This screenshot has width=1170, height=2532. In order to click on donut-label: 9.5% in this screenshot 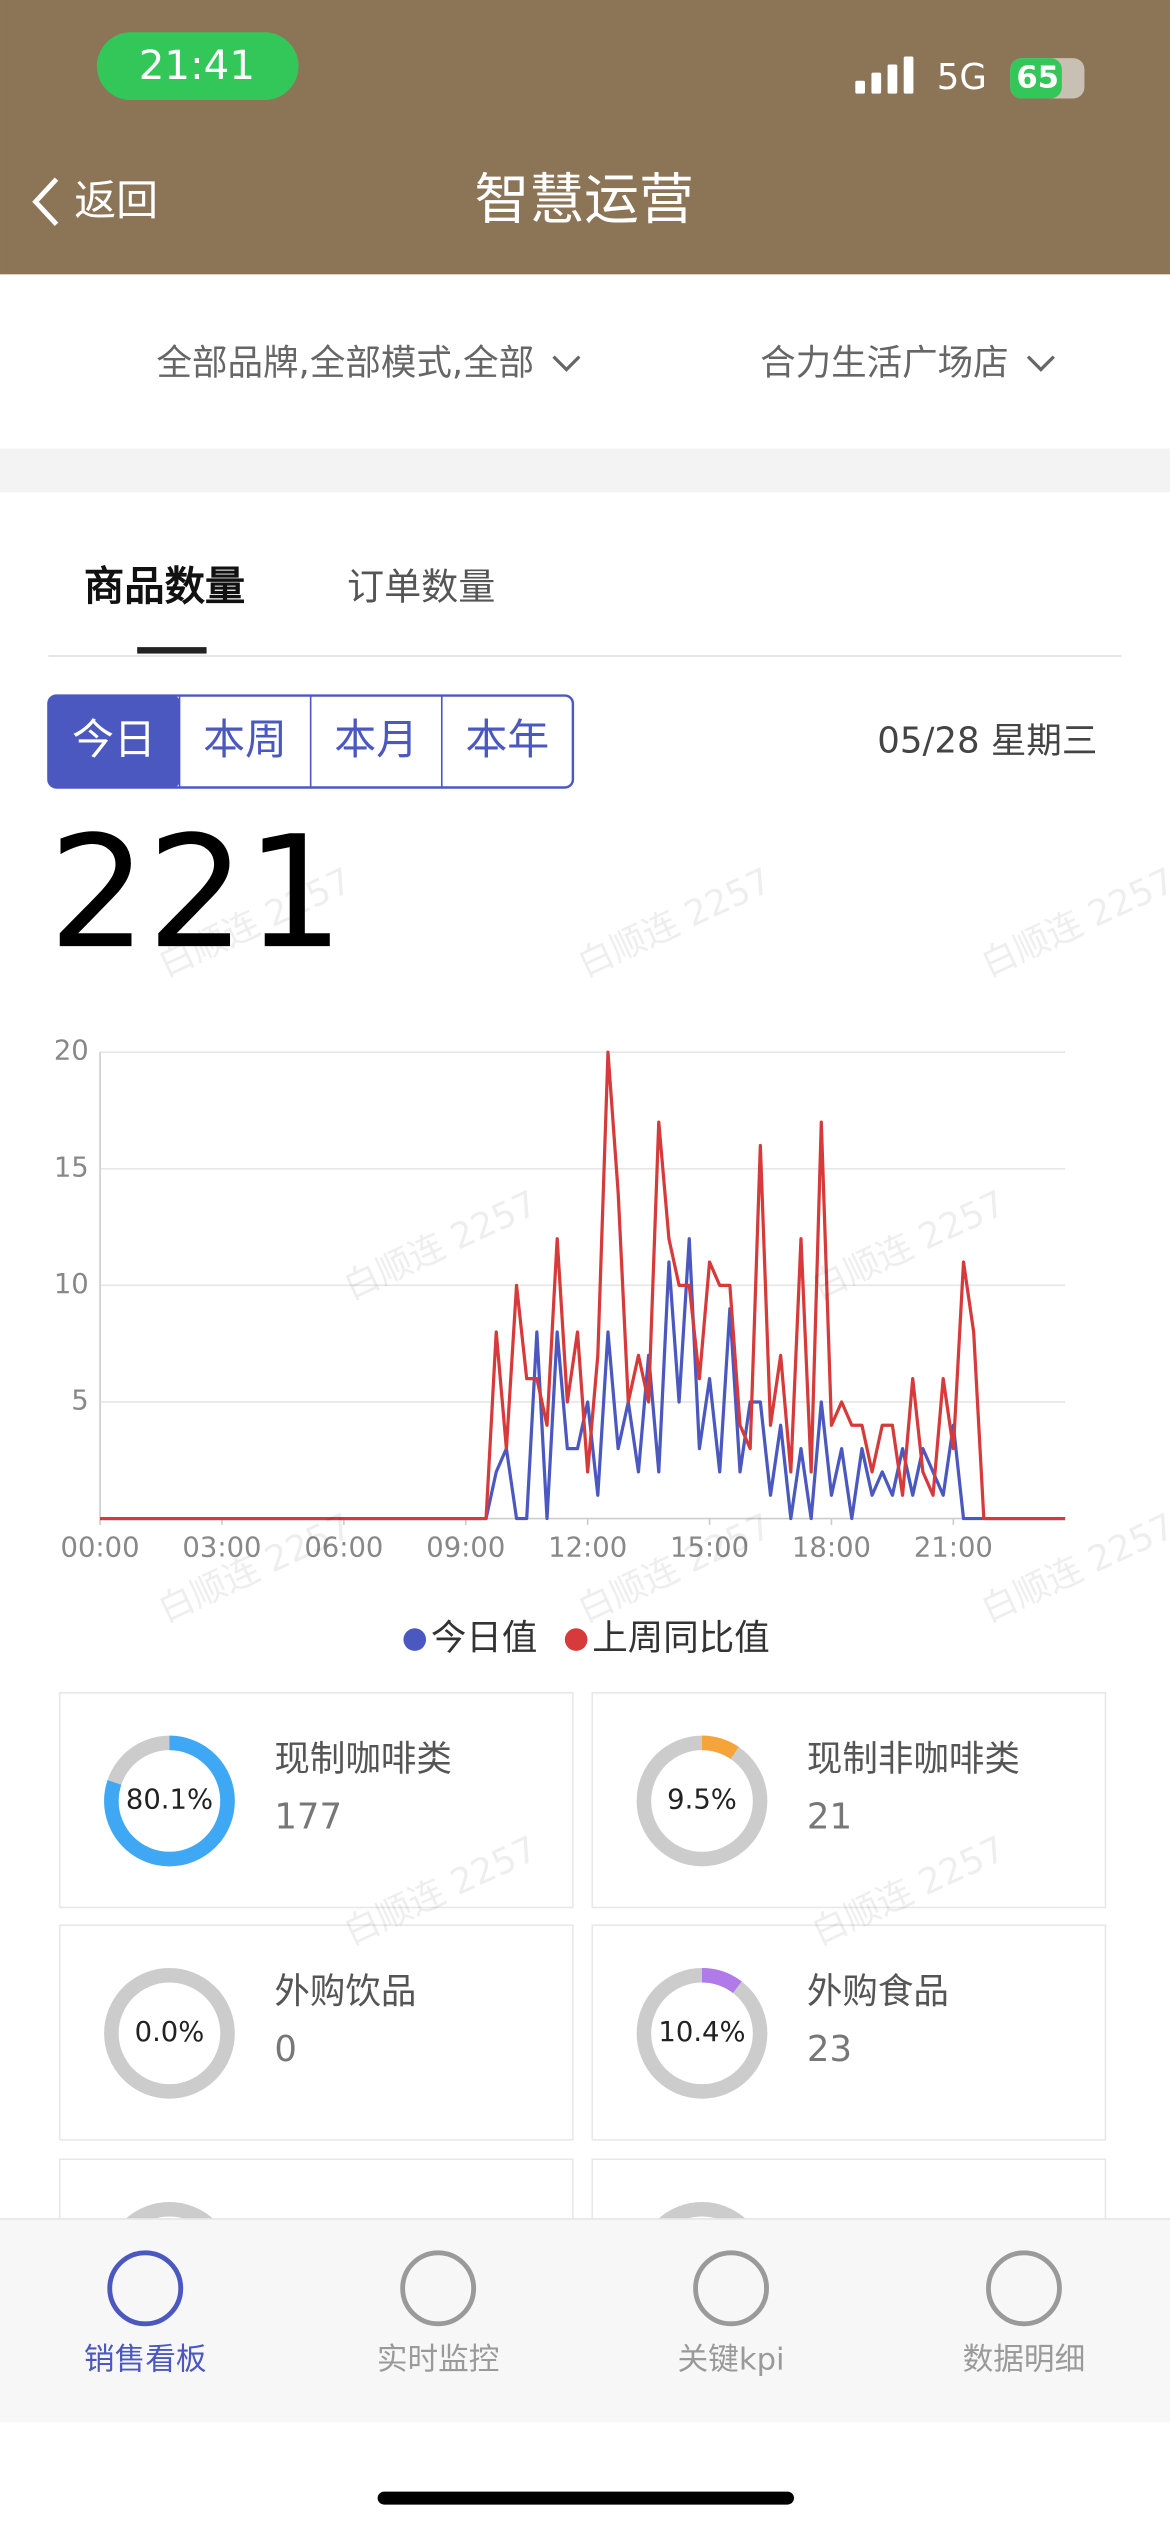, I will do `click(702, 1799)`.